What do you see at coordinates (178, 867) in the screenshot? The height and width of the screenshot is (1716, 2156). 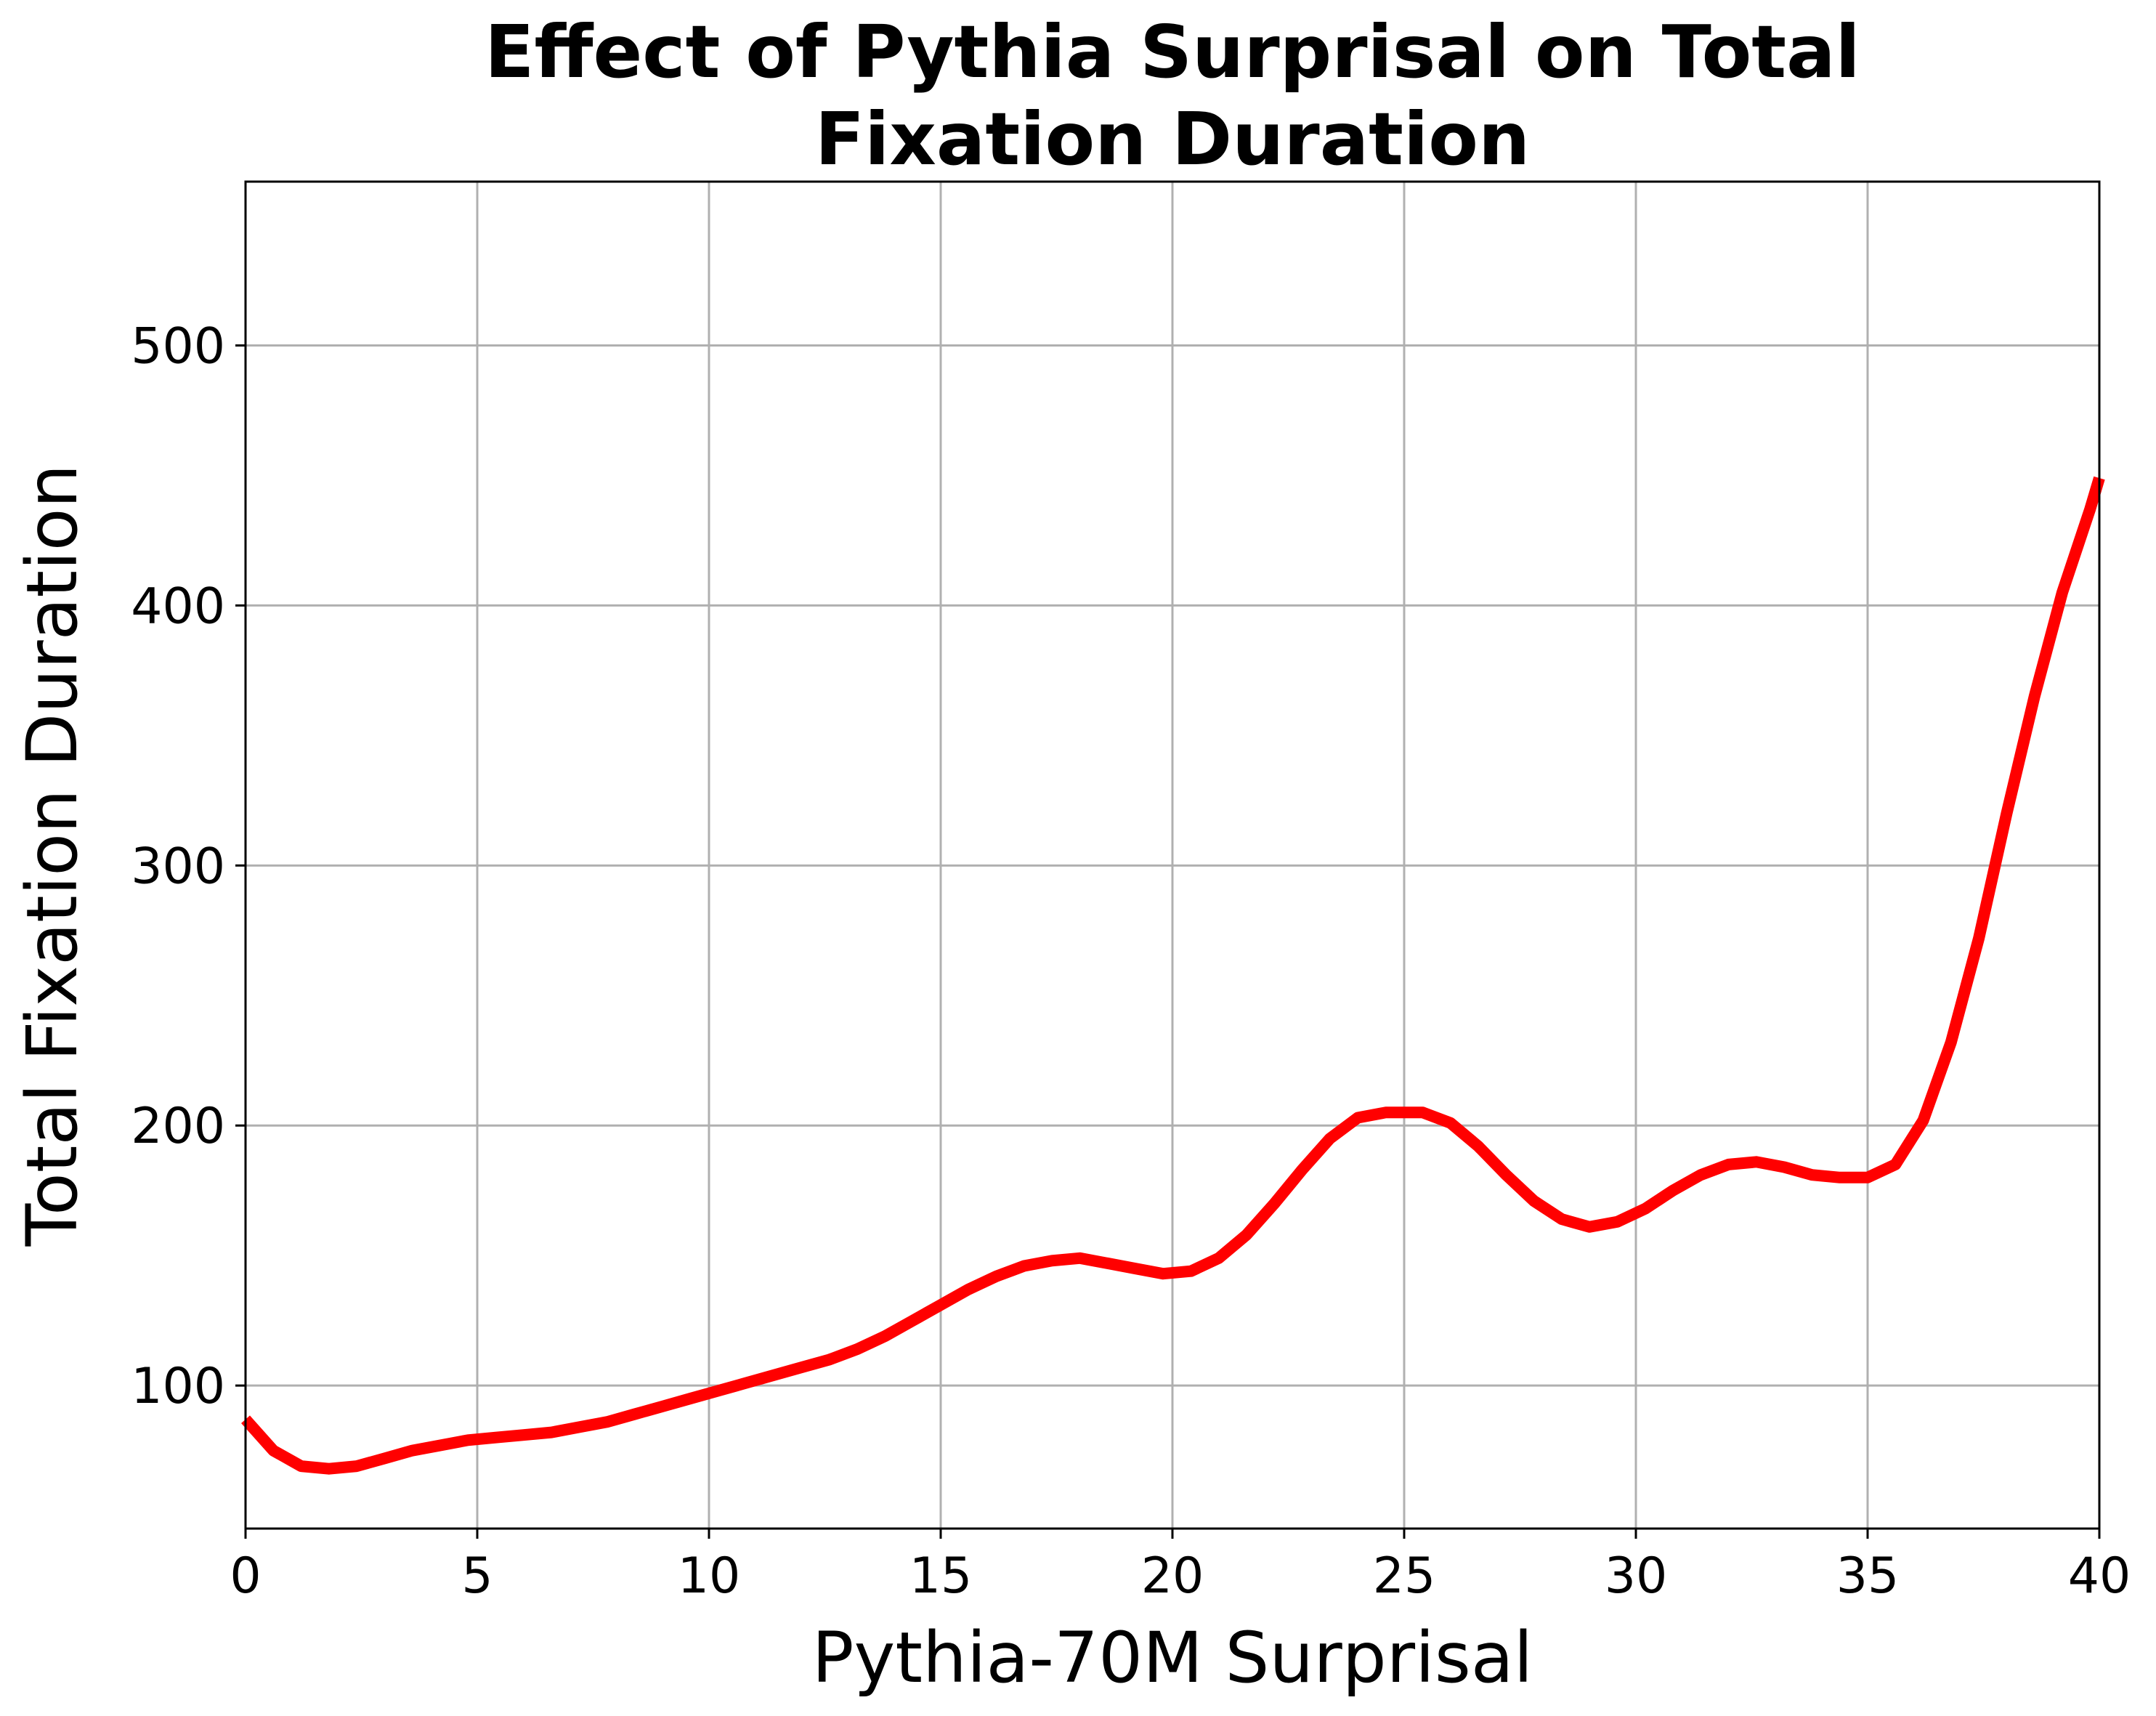 I see `y-tick-label: 300` at bounding box center [178, 867].